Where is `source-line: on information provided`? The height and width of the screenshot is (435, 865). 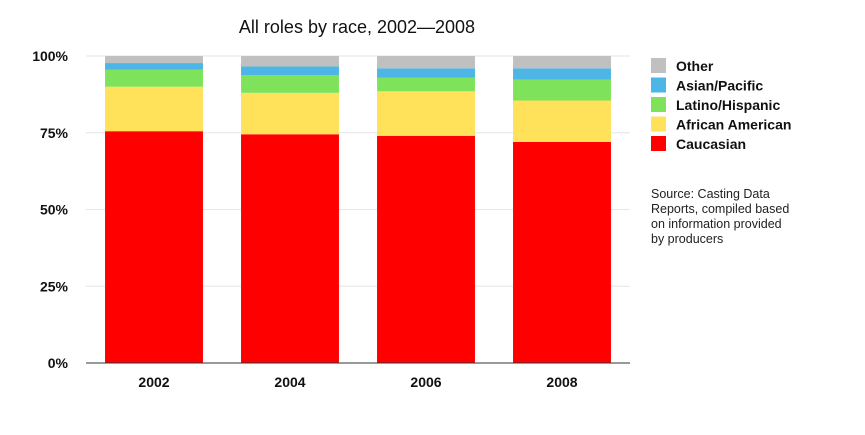
source-line: on information provided is located at coordinates (716, 224).